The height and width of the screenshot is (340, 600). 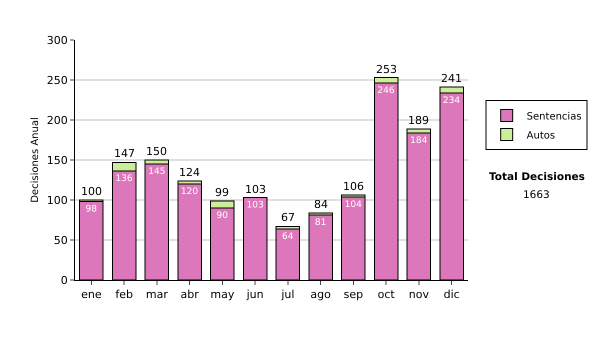 I want to click on data-label: 64, so click(x=288, y=237).